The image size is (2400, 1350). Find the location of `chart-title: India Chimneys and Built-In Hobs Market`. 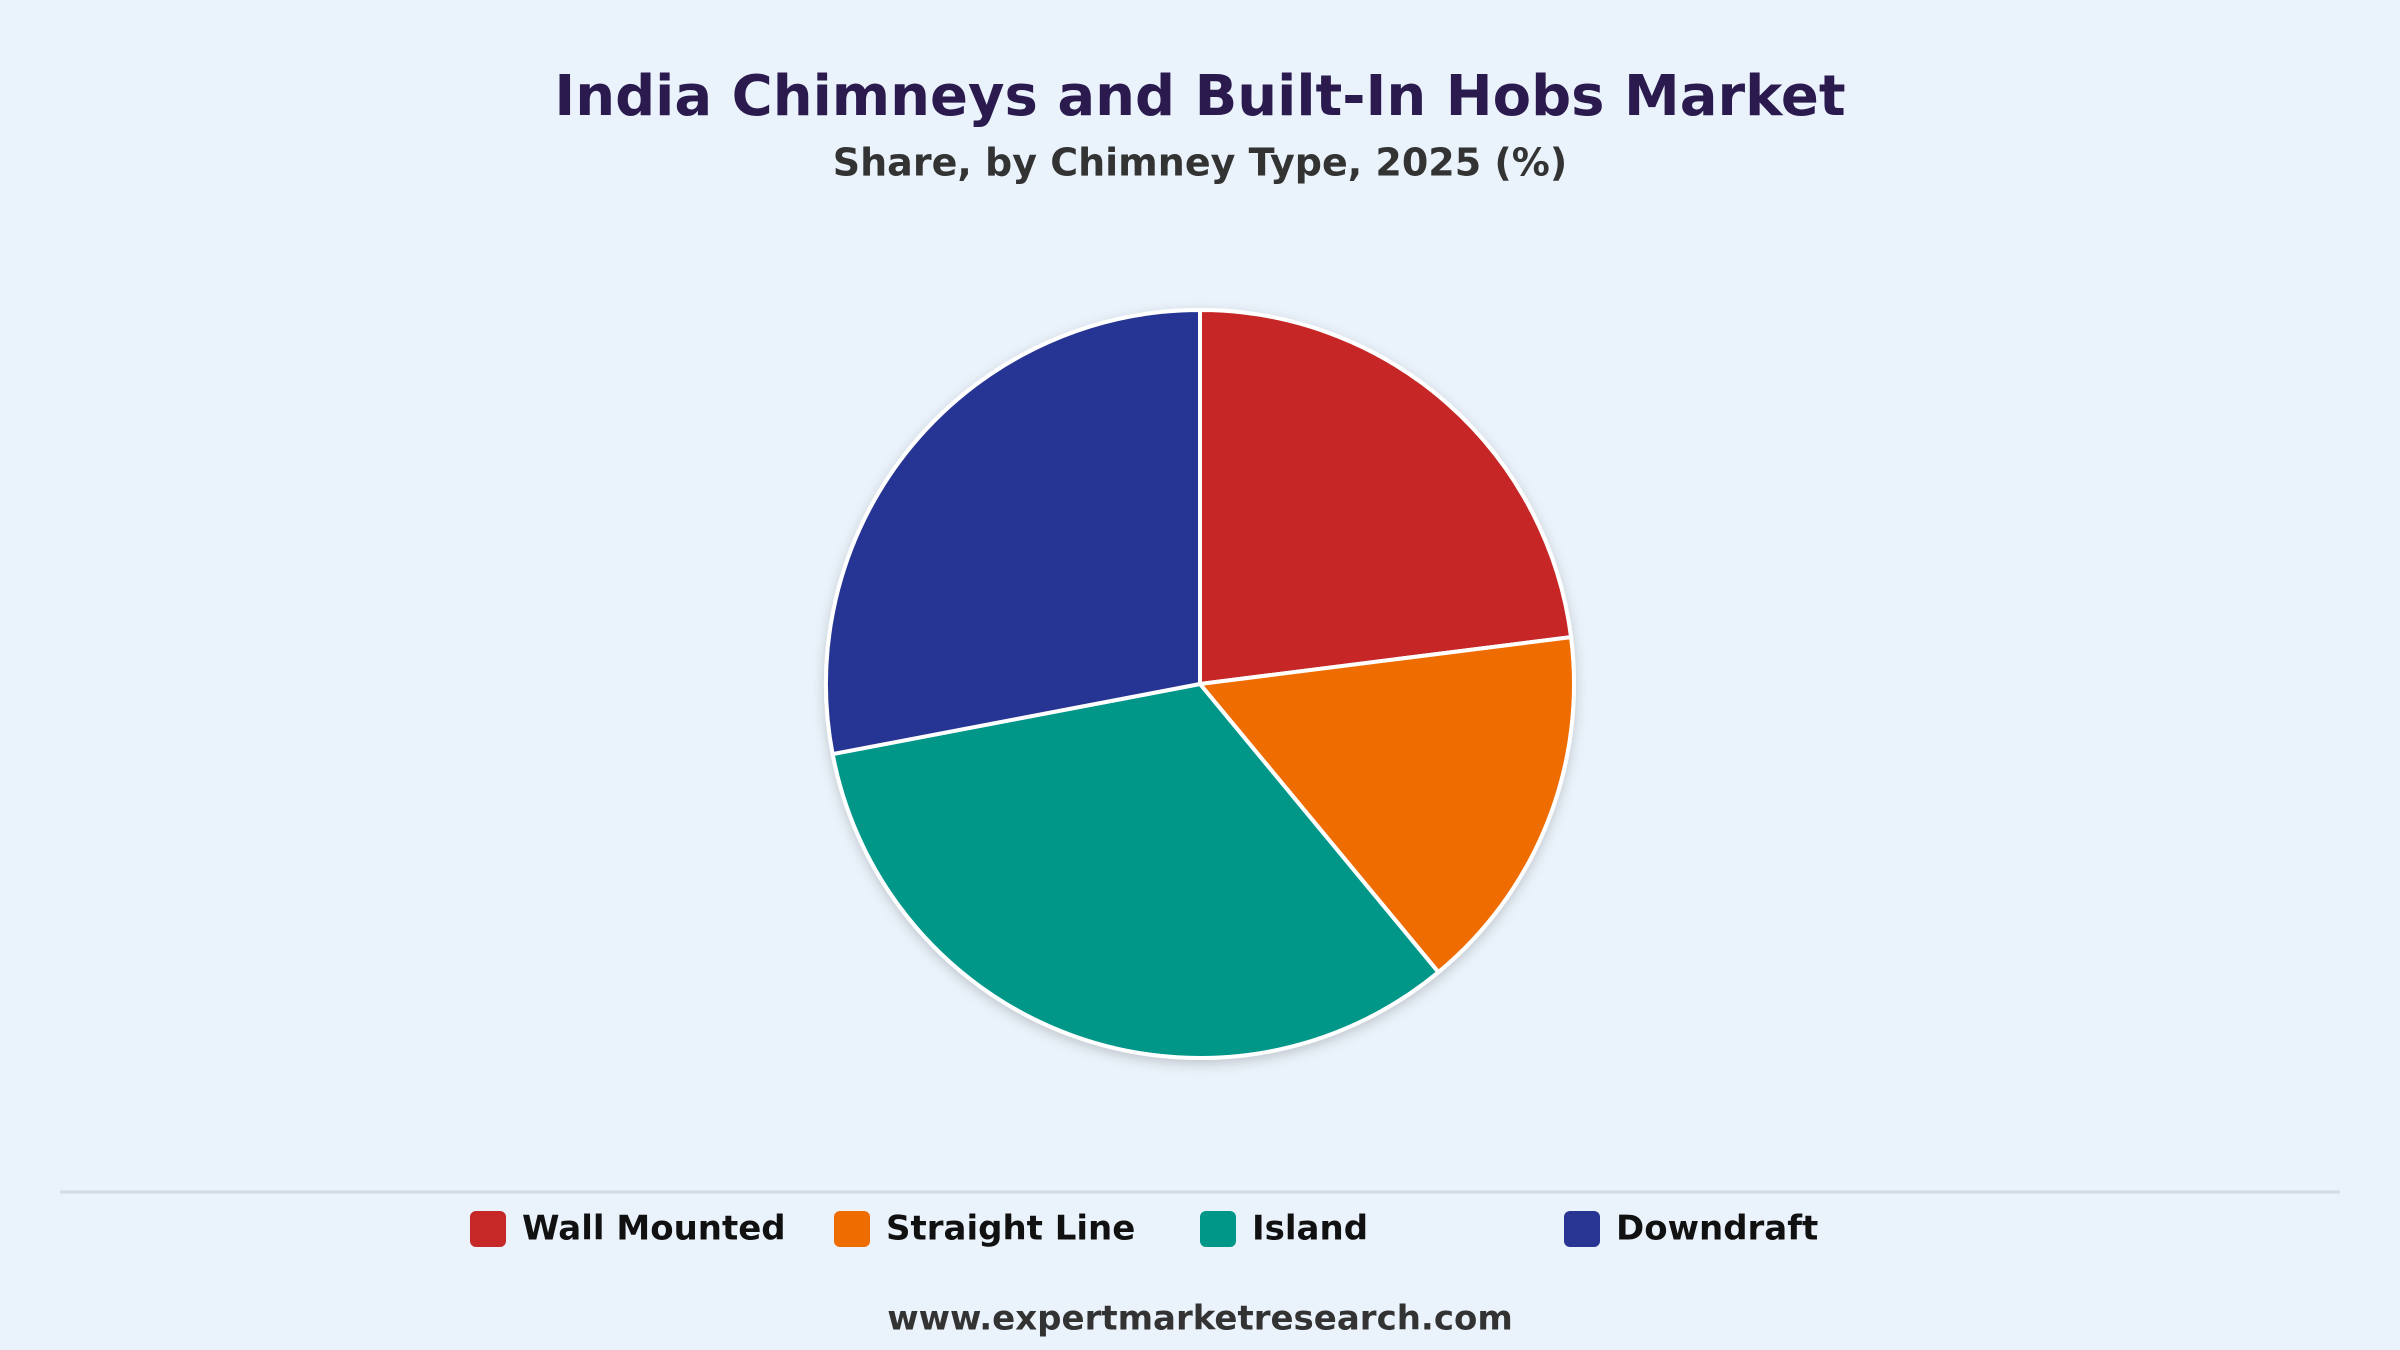

chart-title: India Chimneys and Built-In Hobs Market is located at coordinates (1199, 96).